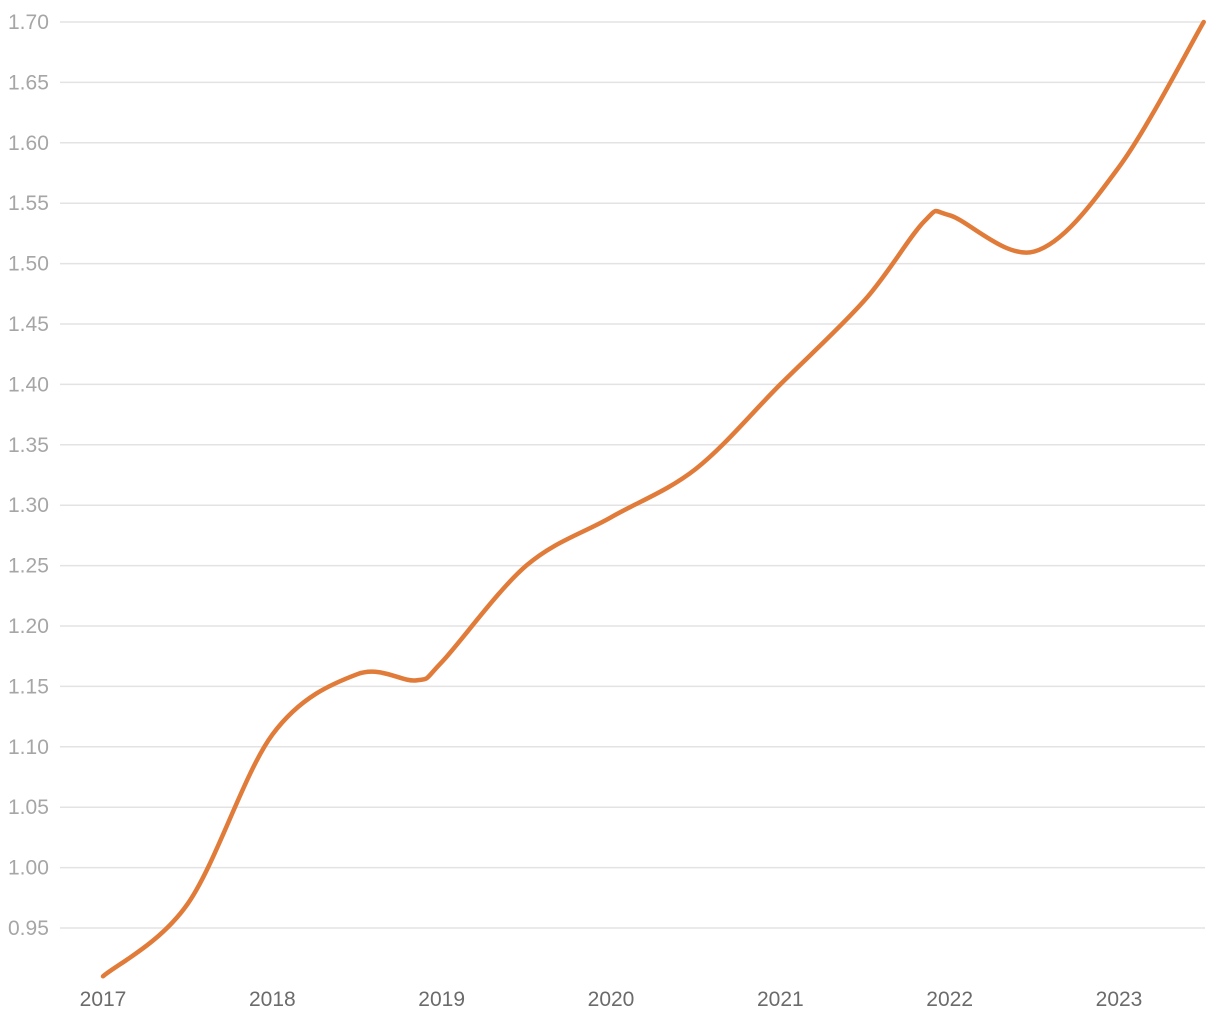 The height and width of the screenshot is (1020, 1220). I want to click on y-tick-label: 1.50, so click(28, 264).